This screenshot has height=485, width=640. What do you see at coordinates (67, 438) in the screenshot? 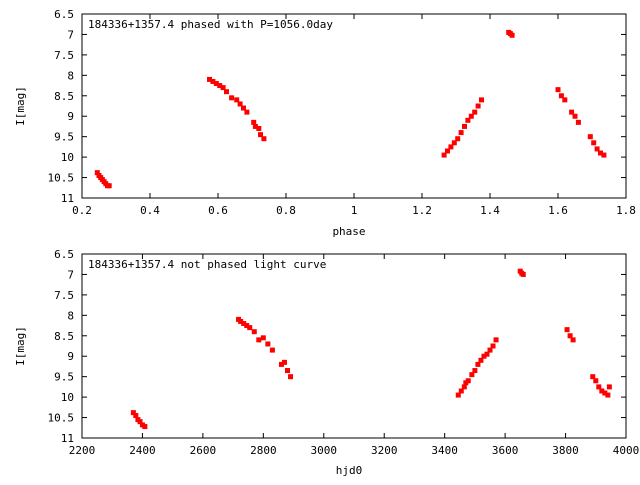
I see `light-curve-y-tick-label: 11` at bounding box center [67, 438].